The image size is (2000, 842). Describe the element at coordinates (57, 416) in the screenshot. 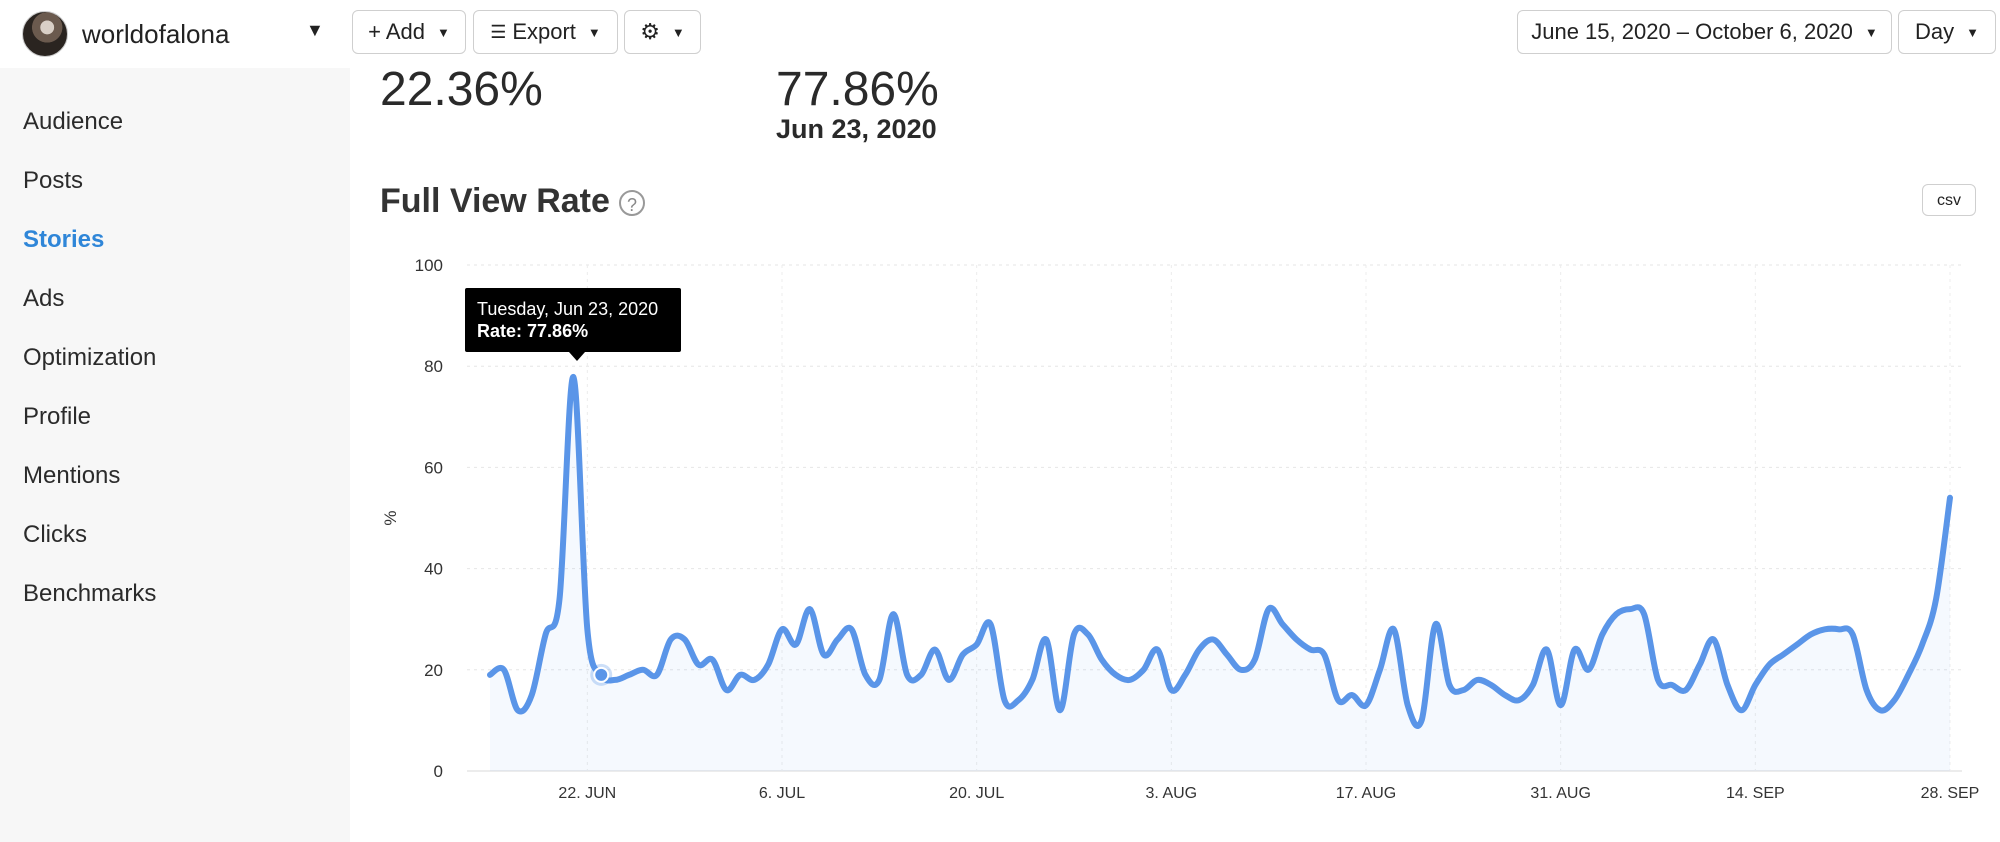

I see `sidebar-item-profile: Profile` at that location.